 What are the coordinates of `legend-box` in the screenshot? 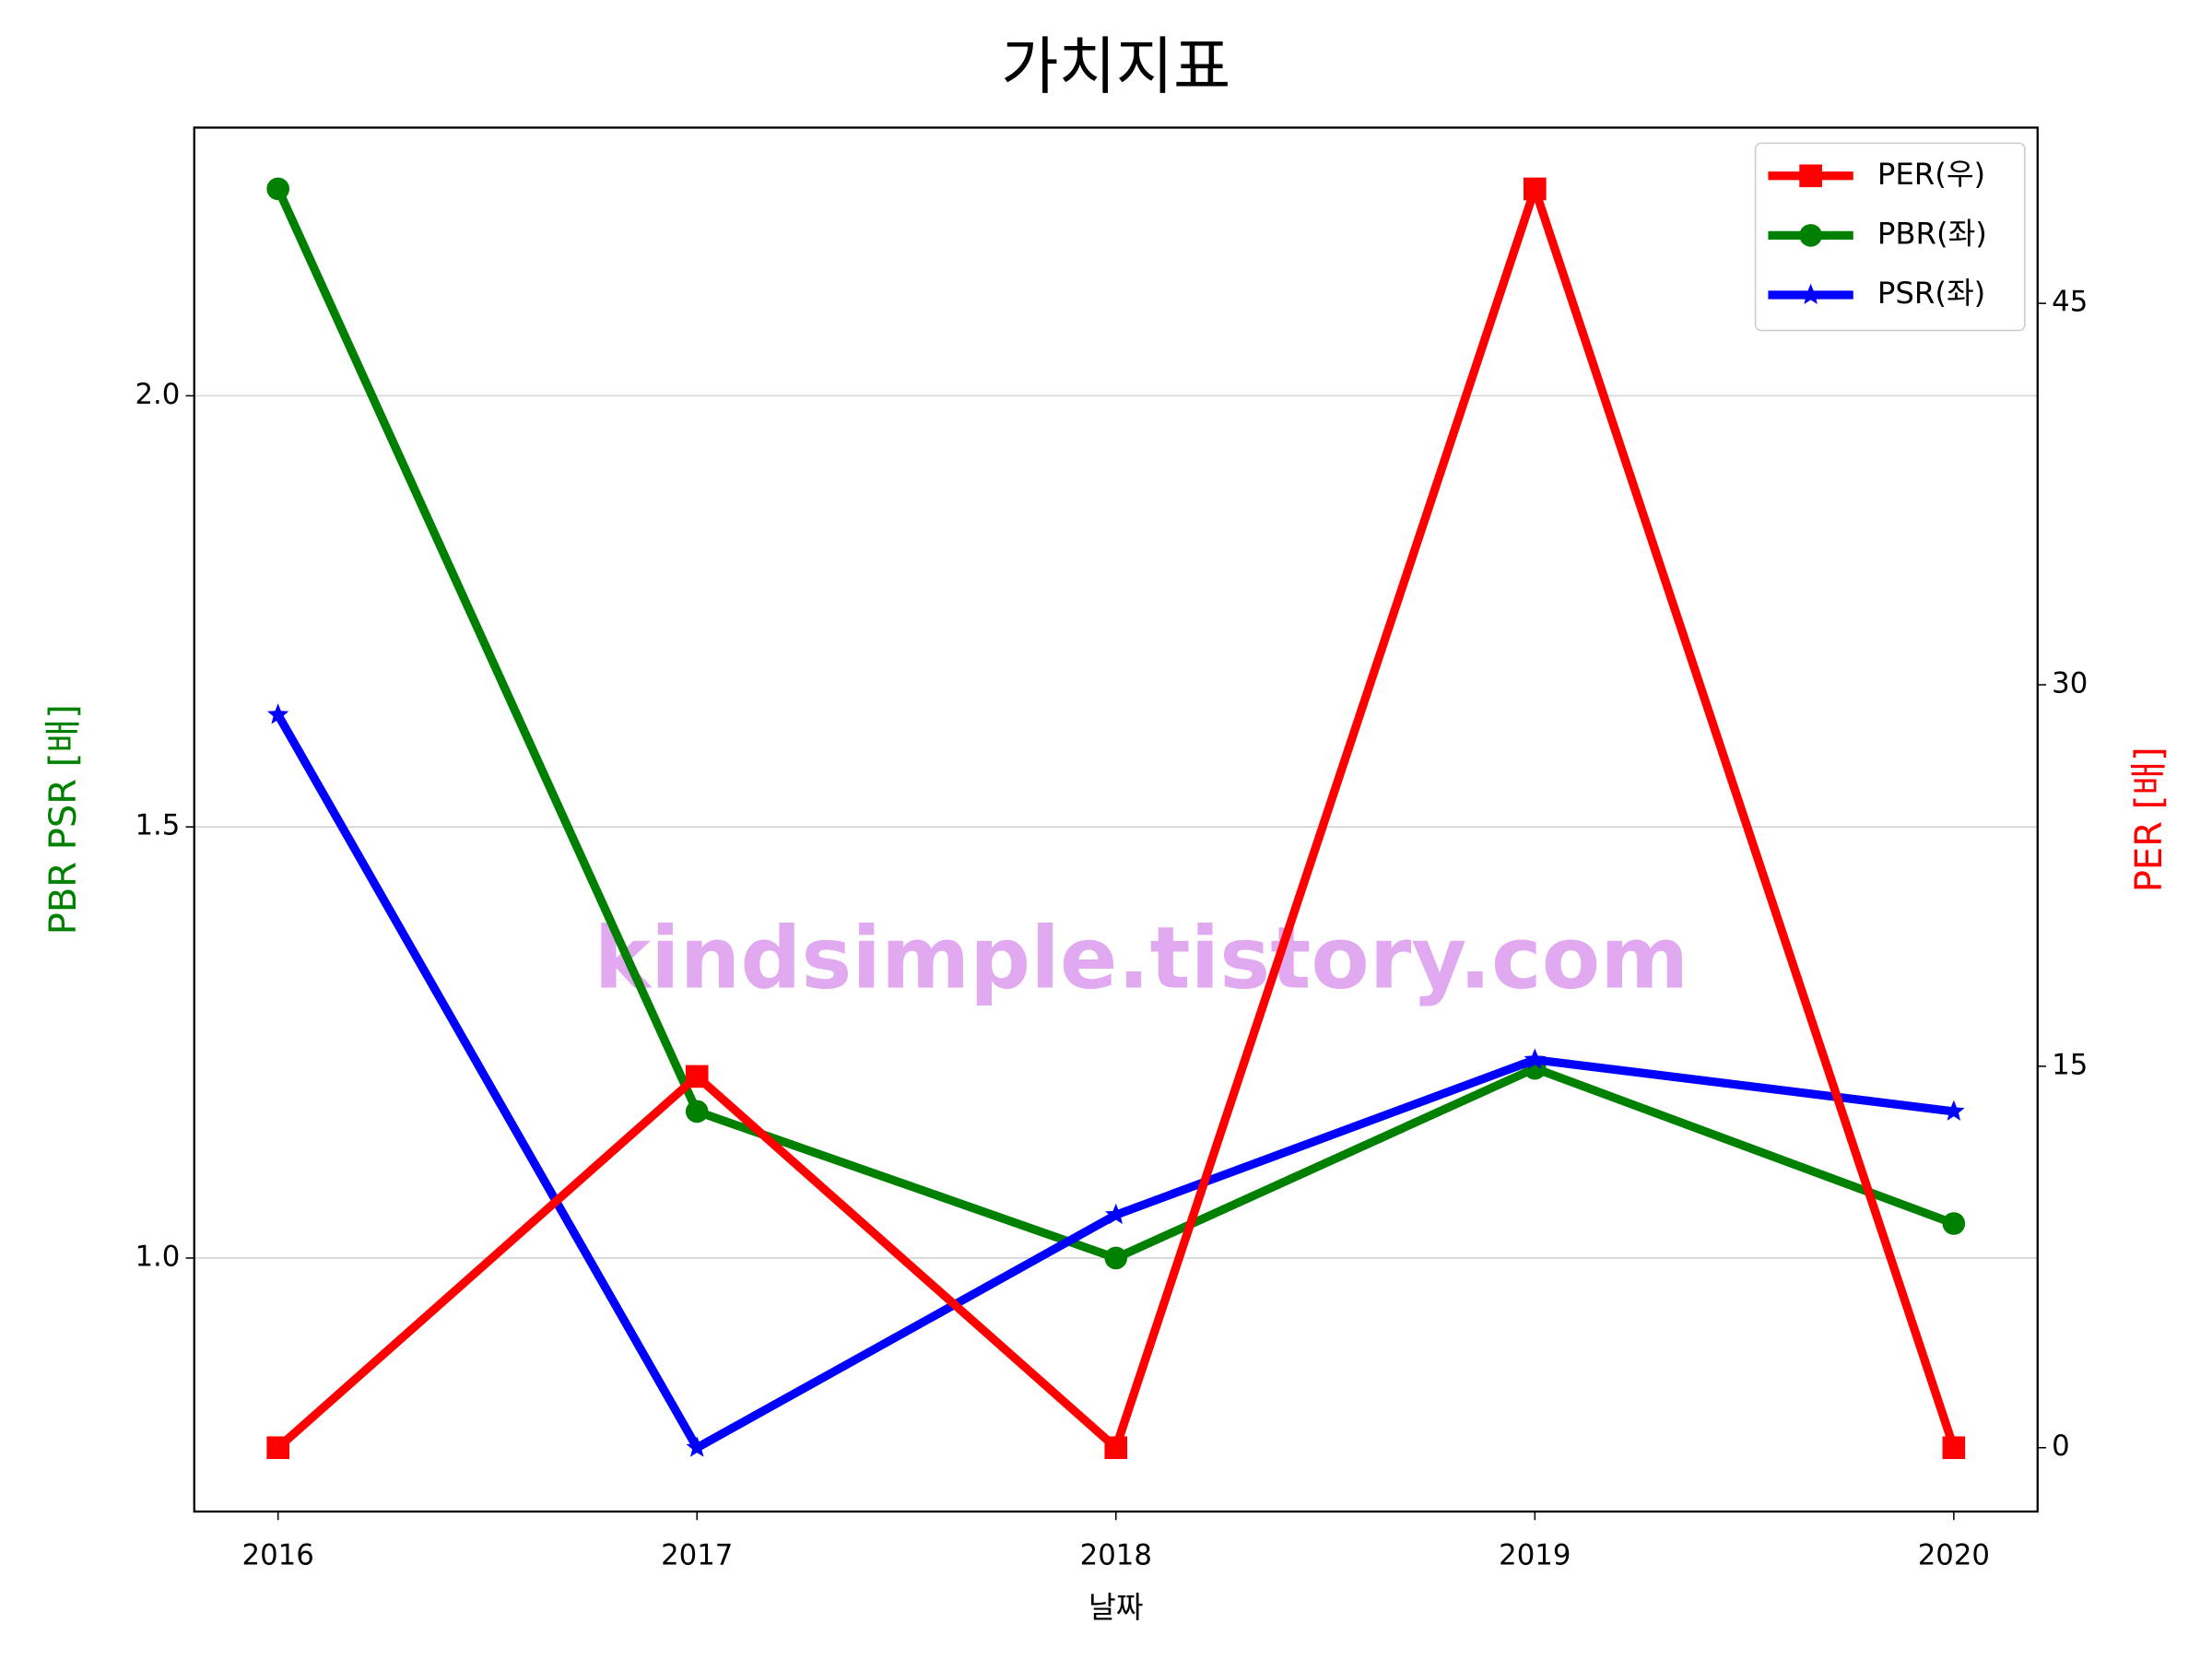 It's located at (1890, 237).